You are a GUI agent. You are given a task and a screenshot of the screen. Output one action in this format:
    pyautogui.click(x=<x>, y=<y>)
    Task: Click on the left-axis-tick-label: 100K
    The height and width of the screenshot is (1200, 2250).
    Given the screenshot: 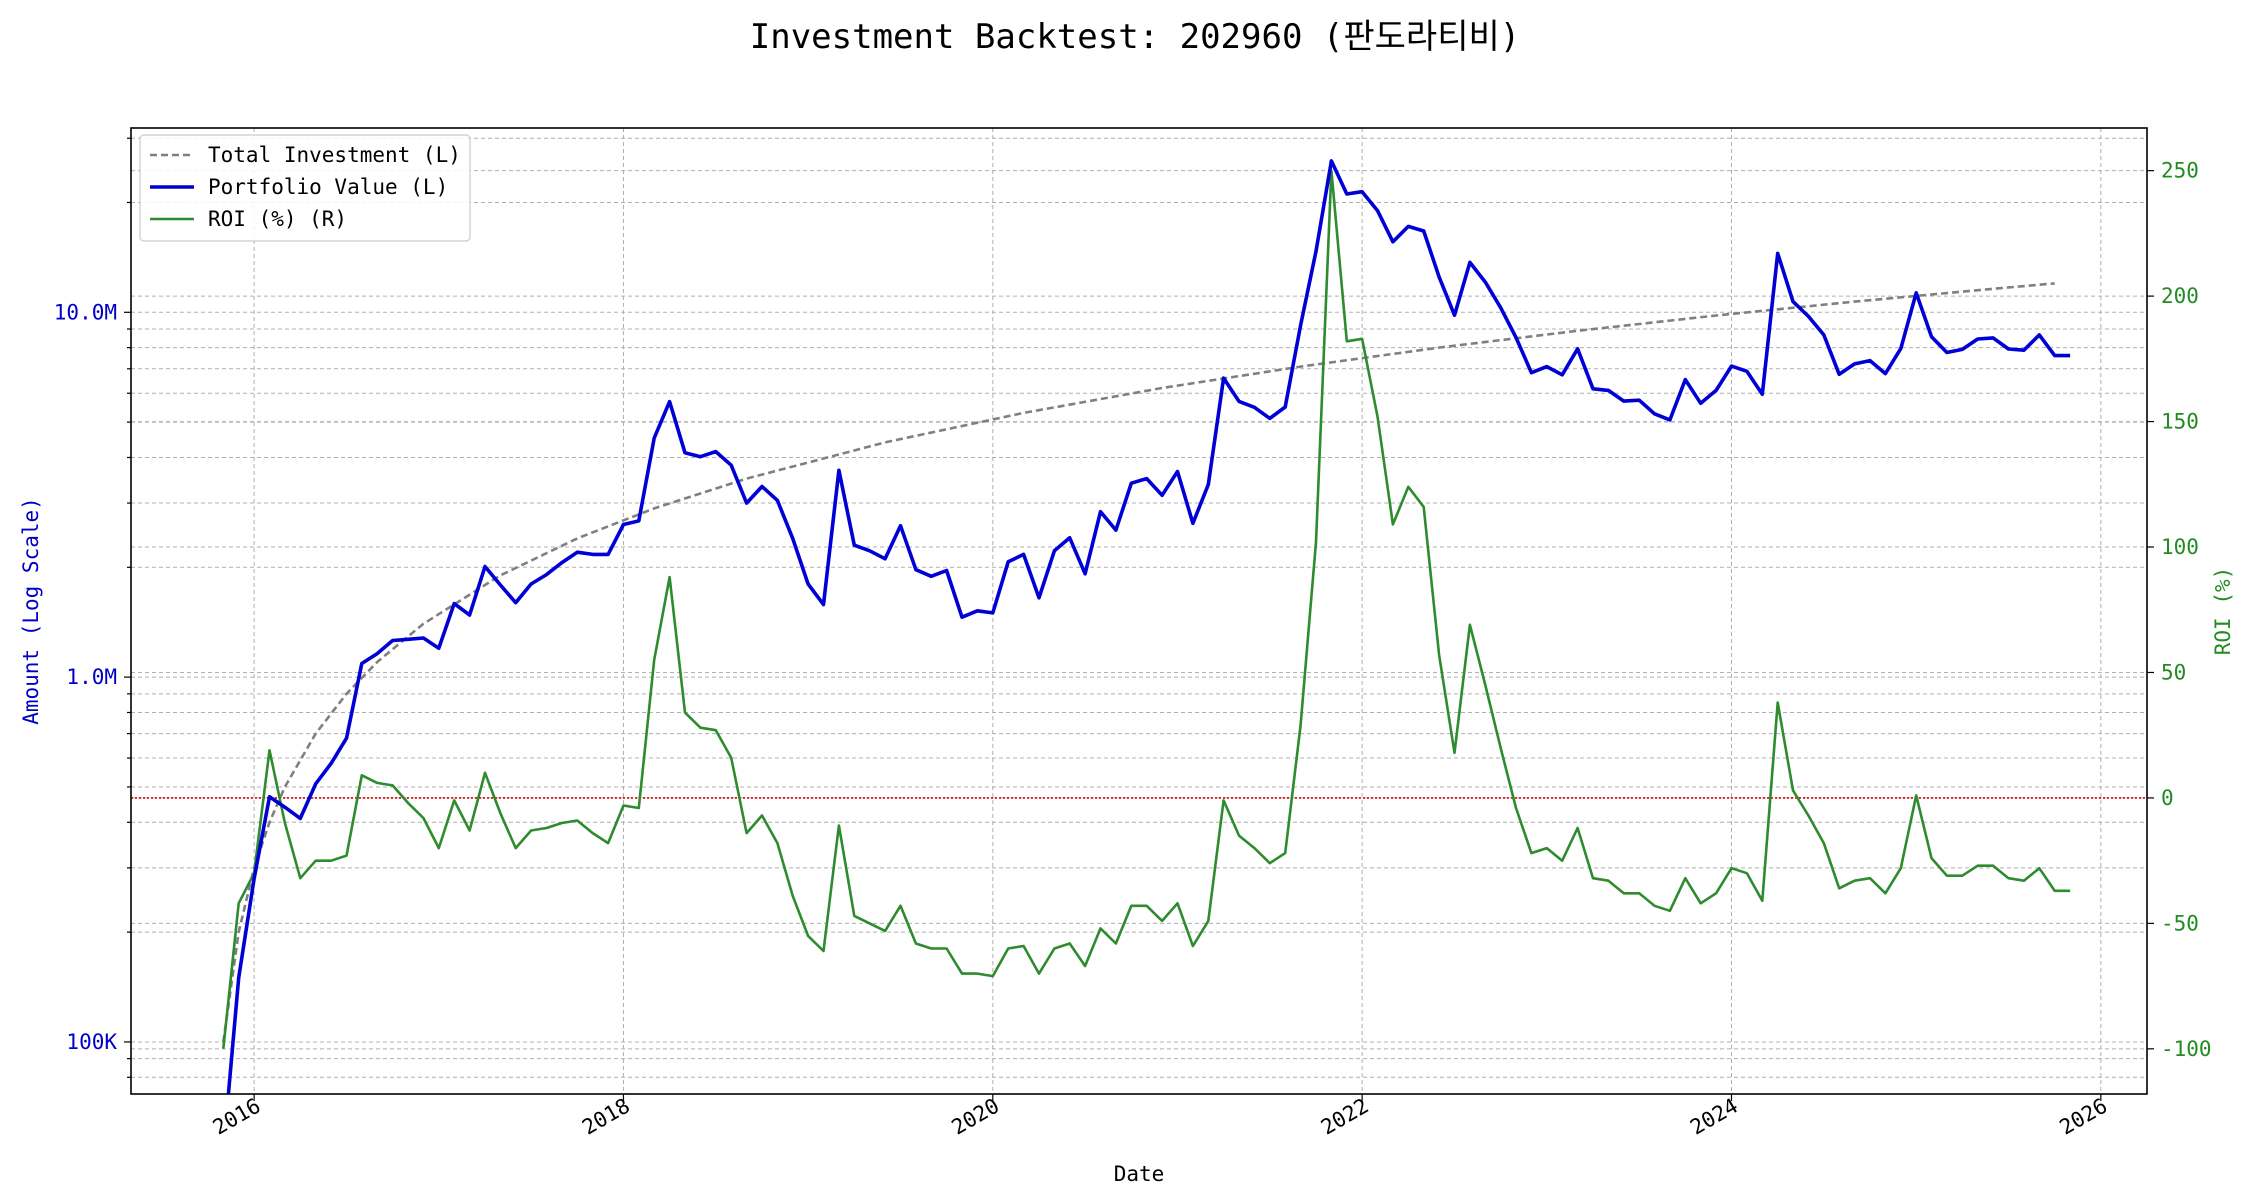 What is the action you would take?
    pyautogui.click(x=91, y=1042)
    